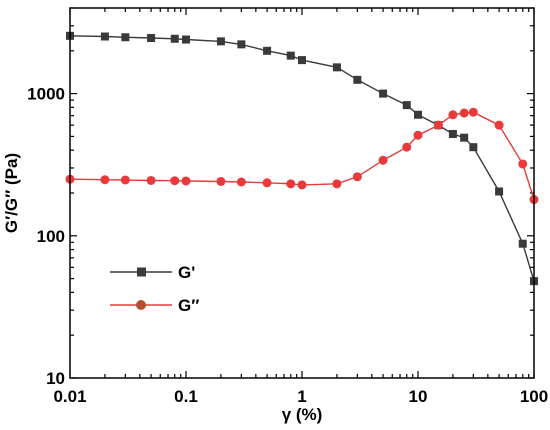 This screenshot has width=550, height=430. What do you see at coordinates (186, 272) in the screenshot?
I see `legend-label-g-prime: G'` at bounding box center [186, 272].